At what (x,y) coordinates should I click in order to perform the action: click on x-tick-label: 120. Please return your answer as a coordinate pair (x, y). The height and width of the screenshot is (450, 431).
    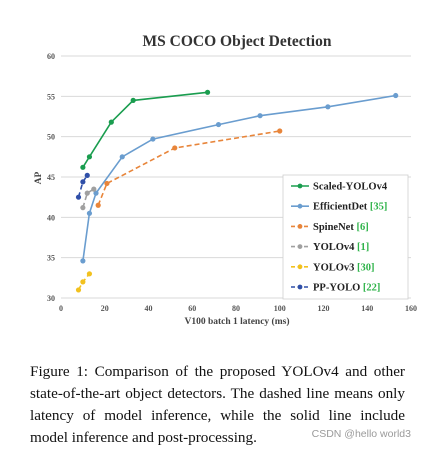
    Looking at the image, I should click on (324, 308).